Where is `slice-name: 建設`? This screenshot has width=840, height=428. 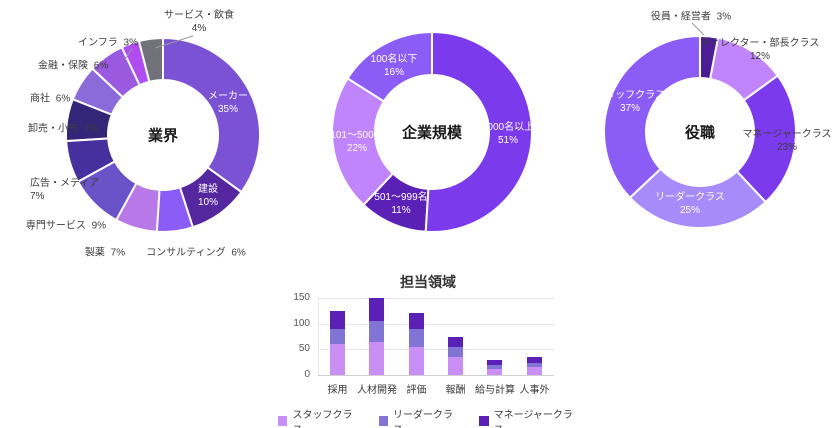
slice-name: 建設 is located at coordinates (207, 189).